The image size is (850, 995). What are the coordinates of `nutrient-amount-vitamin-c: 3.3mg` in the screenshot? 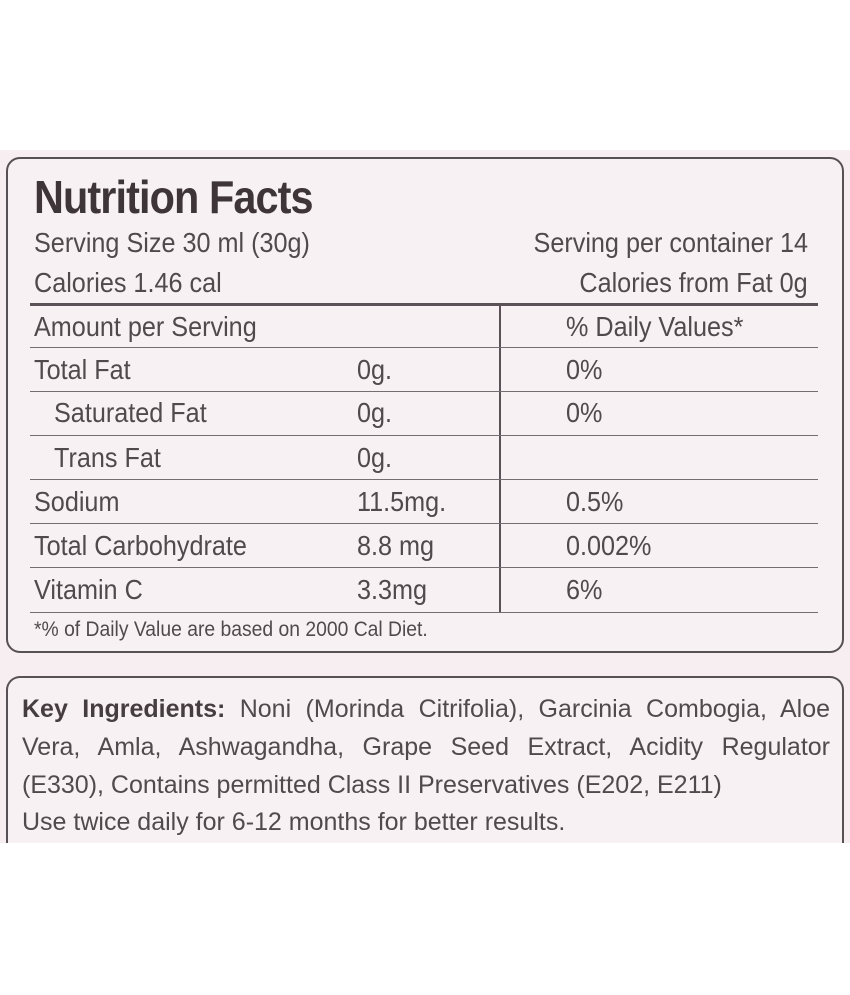 It's located at (392, 589).